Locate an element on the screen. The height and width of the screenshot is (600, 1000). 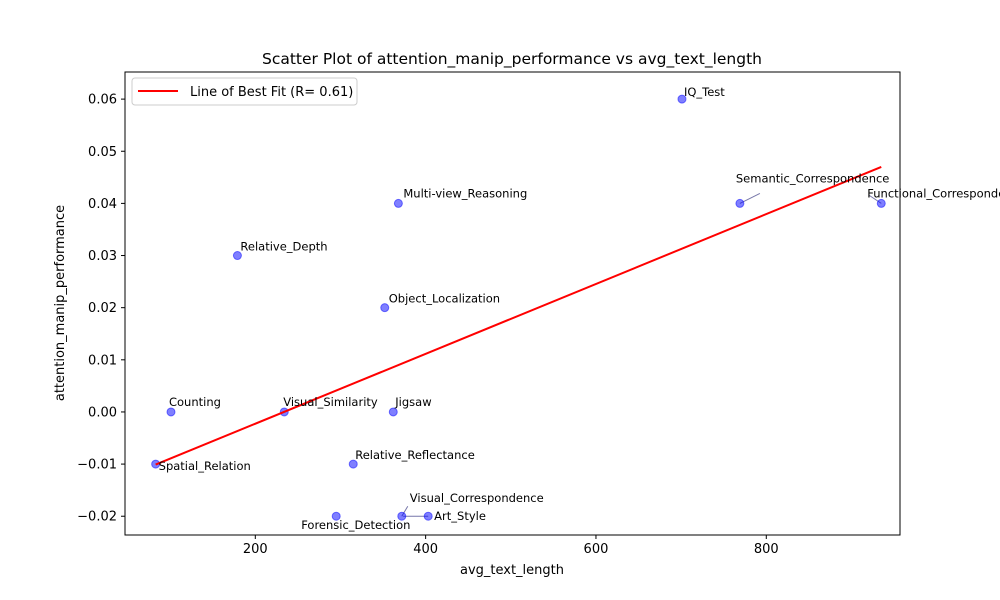
x-tick-label: 400 is located at coordinates (425, 549).